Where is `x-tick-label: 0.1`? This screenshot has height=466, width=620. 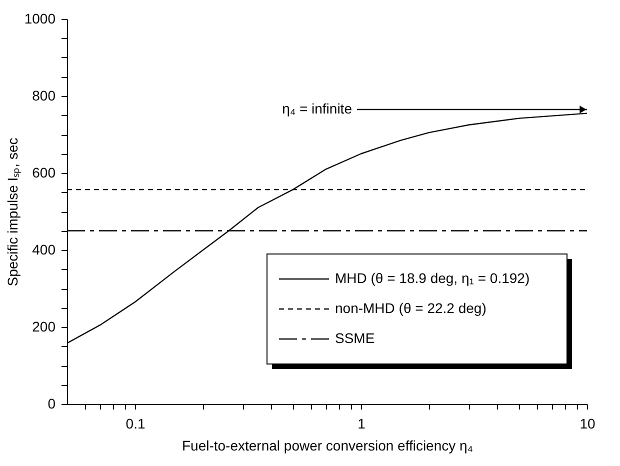
x-tick-label: 0.1 is located at coordinates (136, 424).